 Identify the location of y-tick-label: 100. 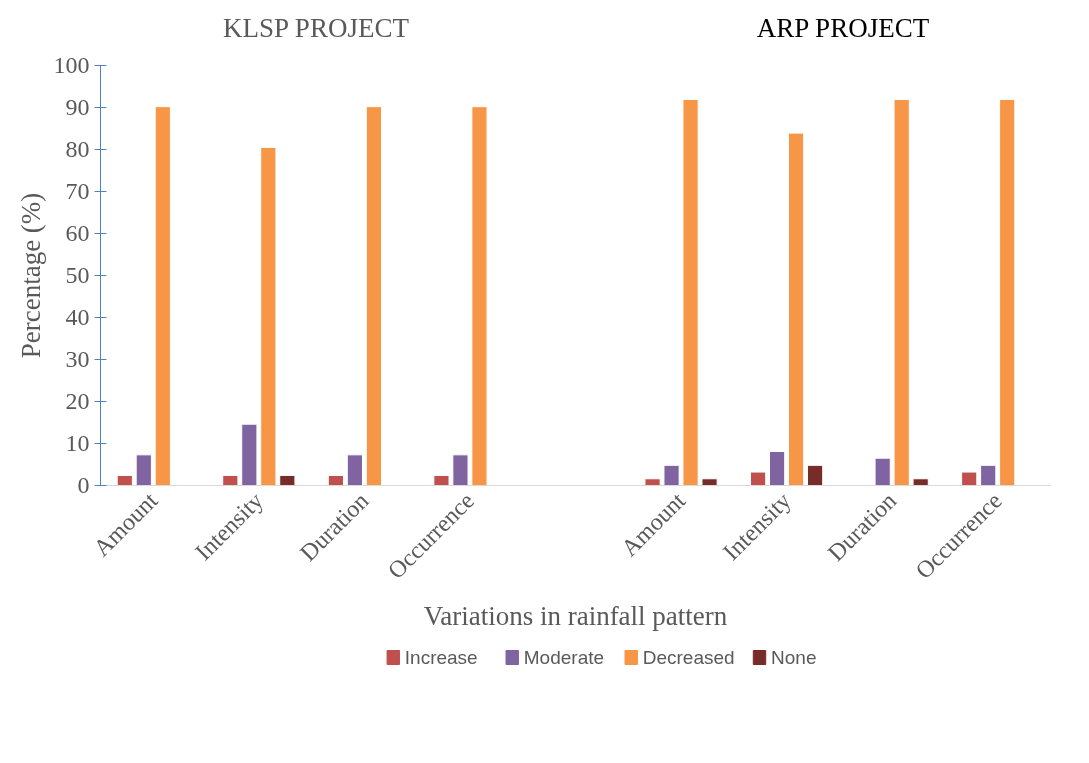
(71, 65).